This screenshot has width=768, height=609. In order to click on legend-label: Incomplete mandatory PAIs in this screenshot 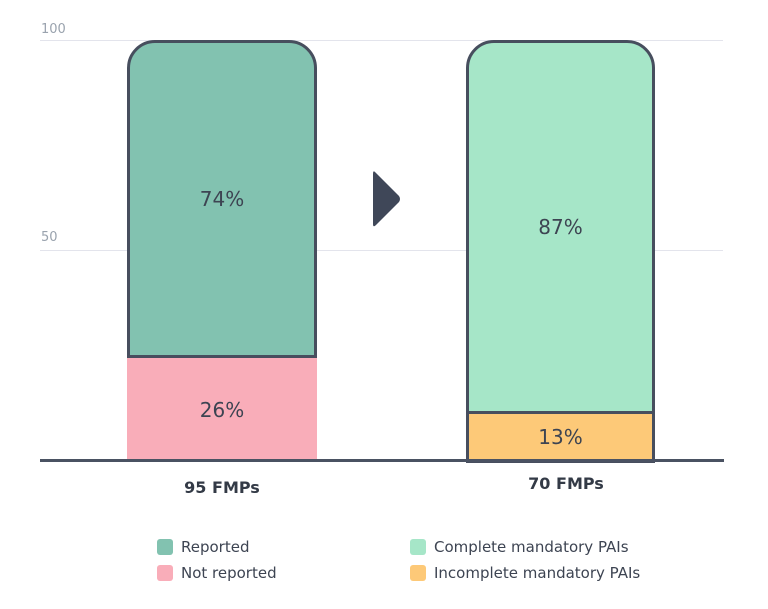, I will do `click(537, 573)`.